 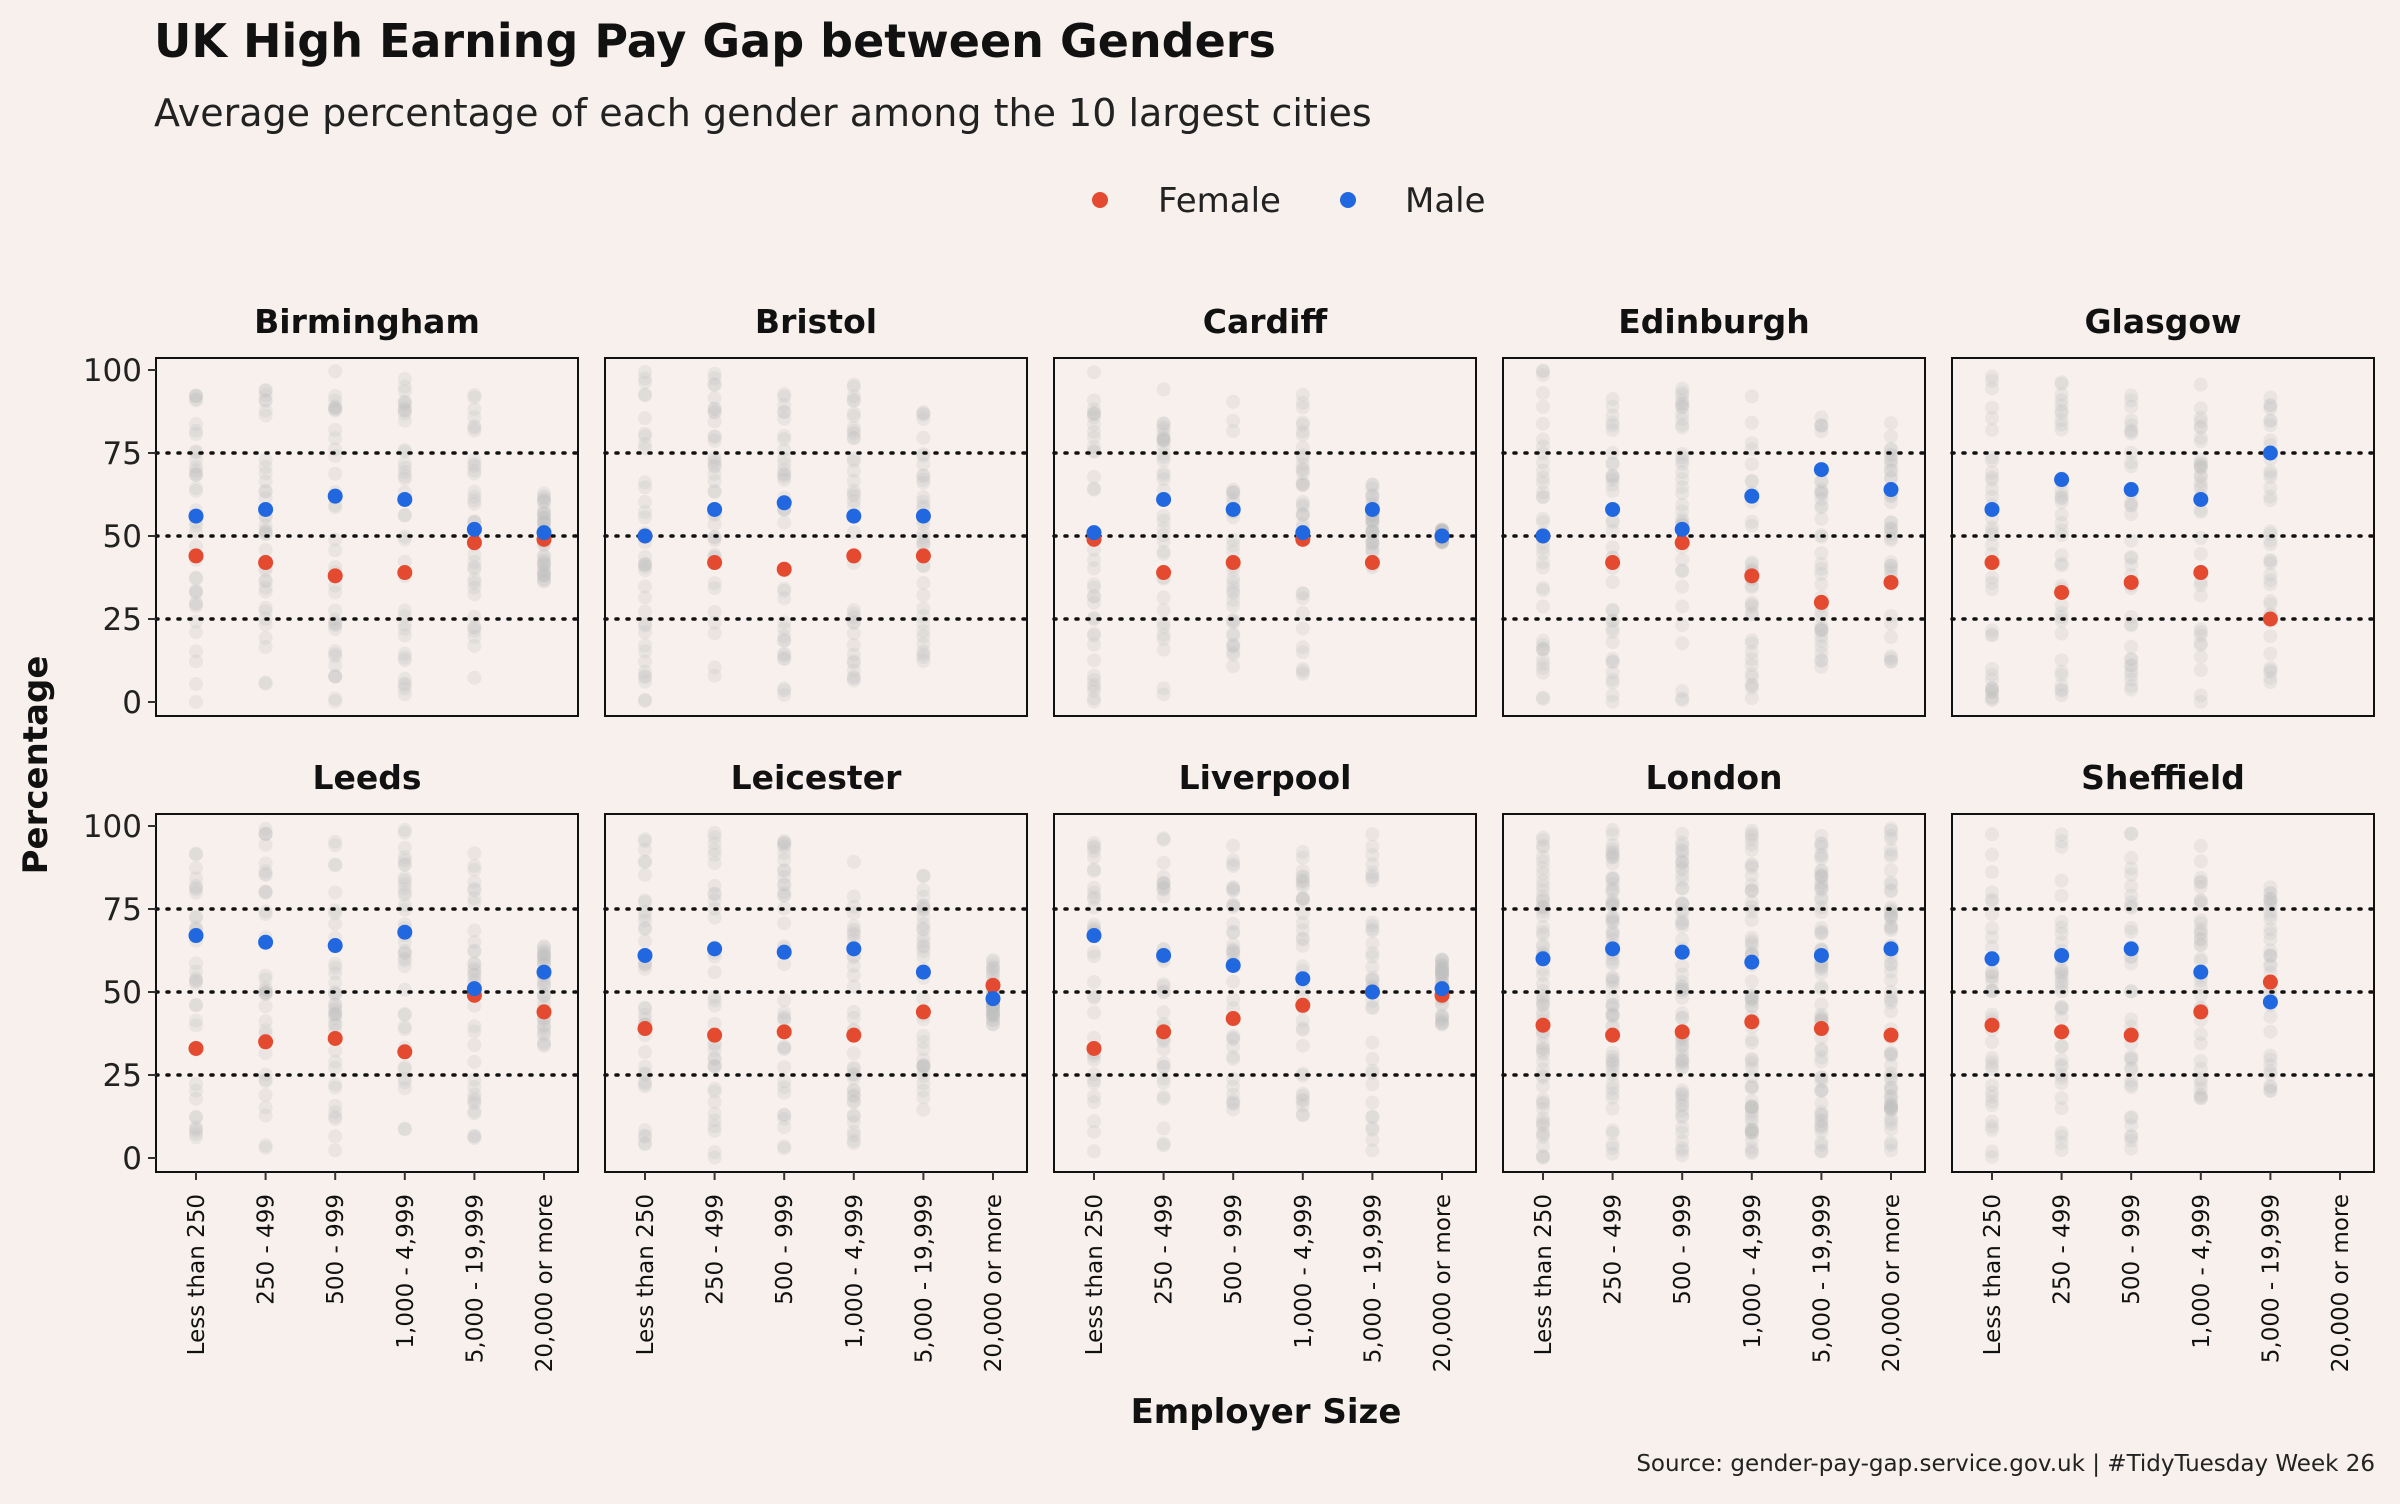 I want to click on y-tick-label: 50, so click(x=122, y=537).